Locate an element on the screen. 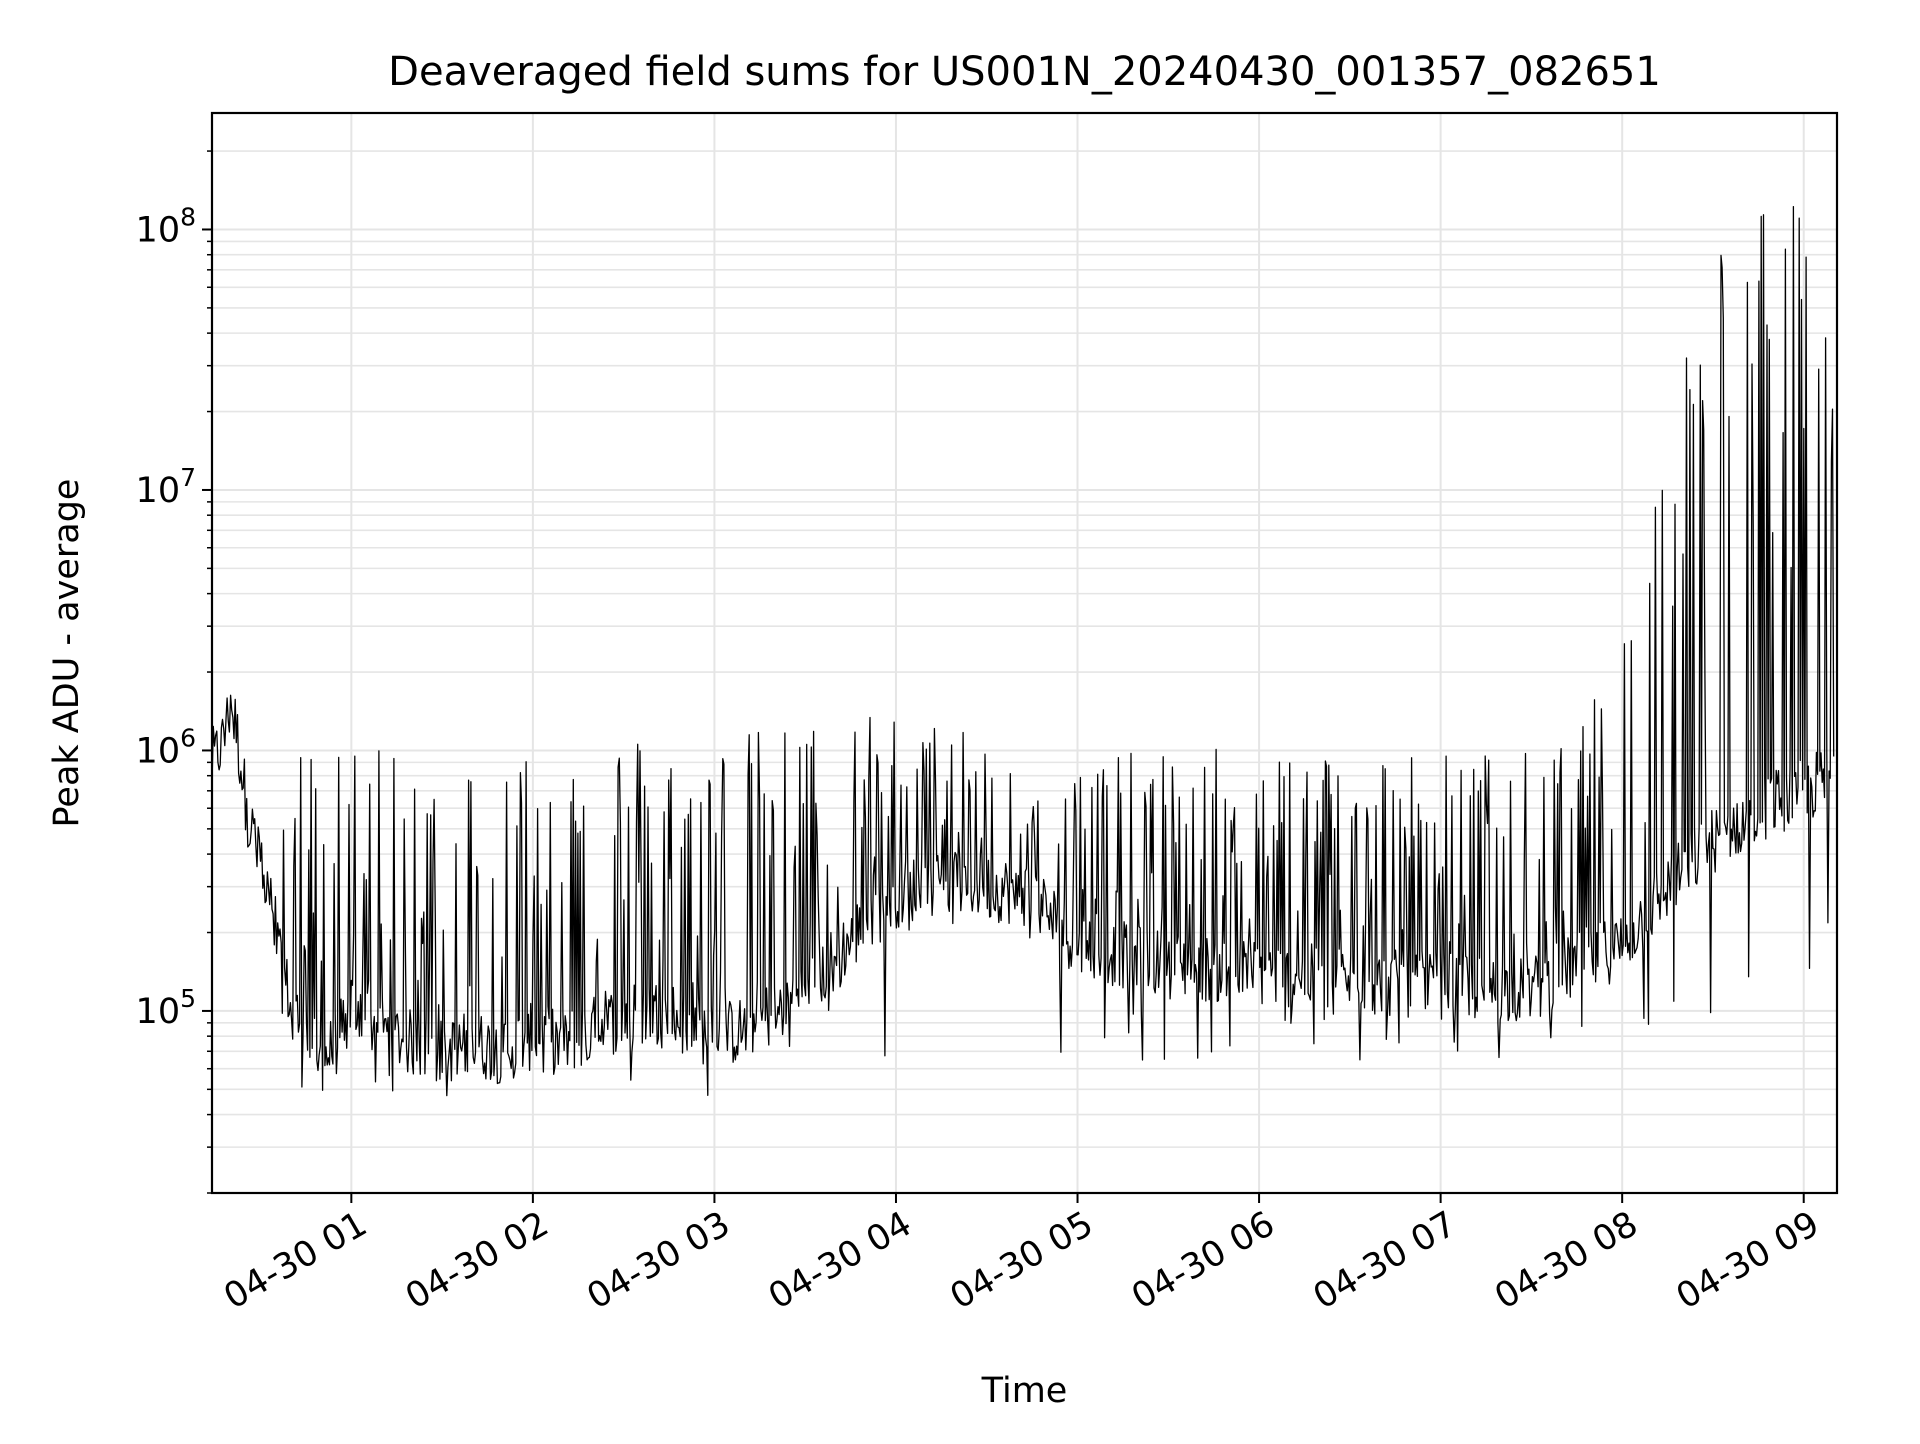  y-tick-label: 10⁵ is located at coordinates (166, 1008).